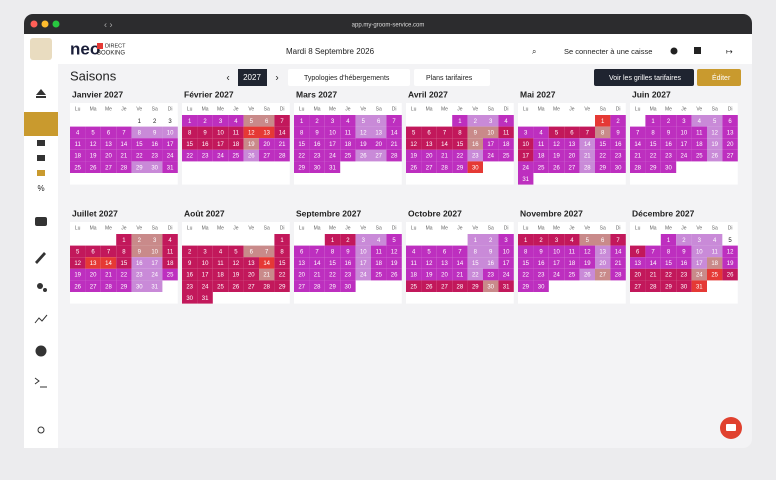 The image size is (776, 480). I want to click on day-number: 24, so click(684, 157).